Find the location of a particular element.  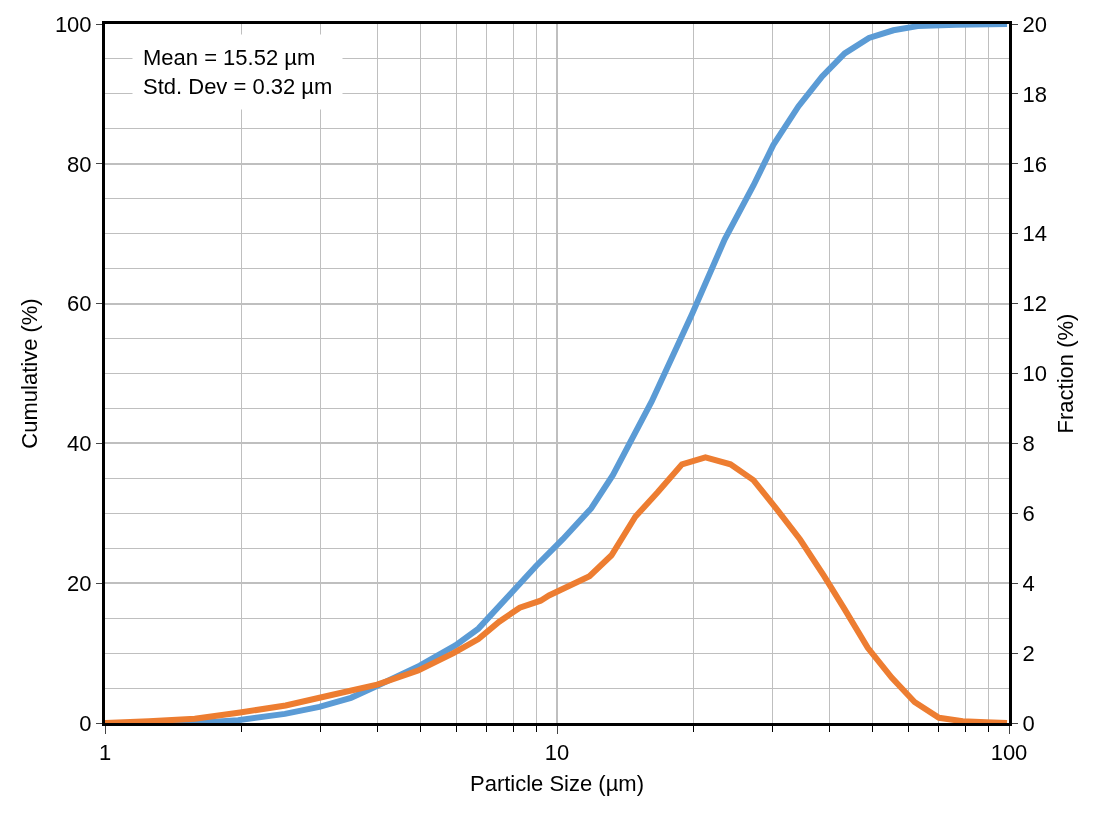

x-tick-label: 10 is located at coordinates (557, 753).